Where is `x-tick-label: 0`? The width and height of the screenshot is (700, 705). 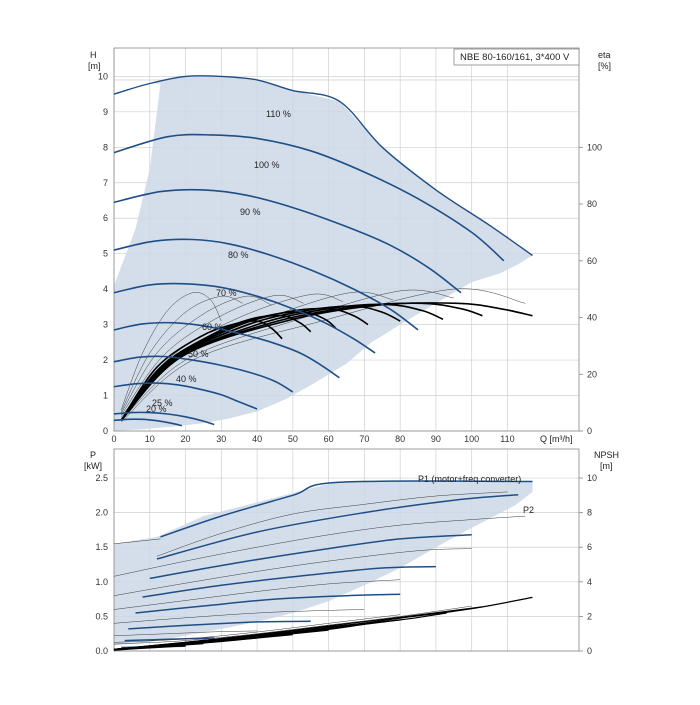 x-tick-label: 0 is located at coordinates (113, 439).